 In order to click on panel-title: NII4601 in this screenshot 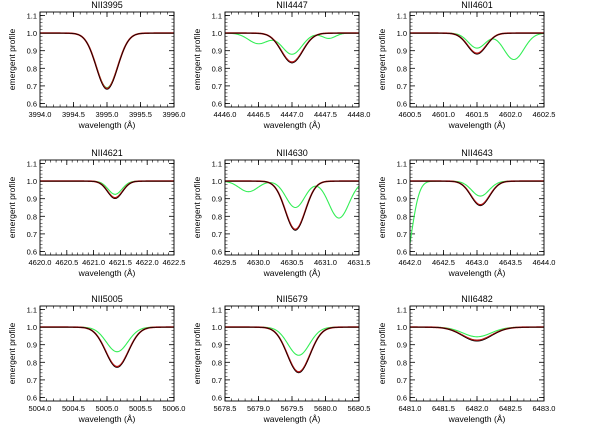, I will do `click(477, 5)`.